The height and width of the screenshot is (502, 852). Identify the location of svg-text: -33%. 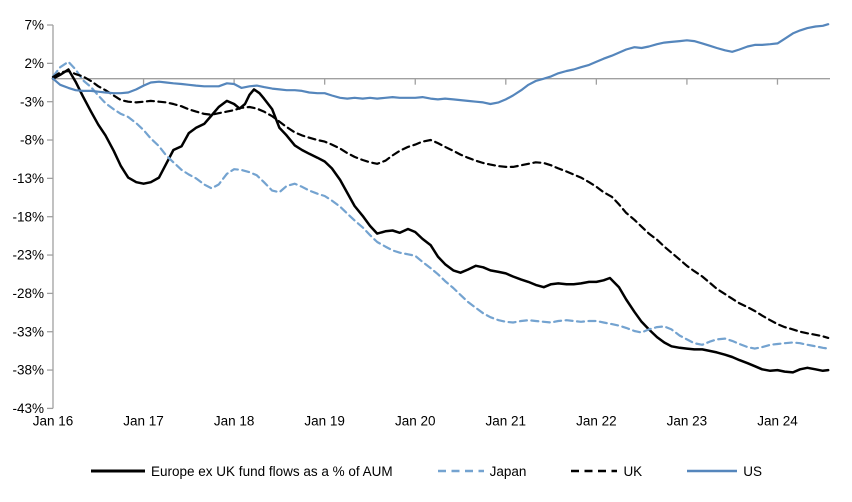
(28, 331).